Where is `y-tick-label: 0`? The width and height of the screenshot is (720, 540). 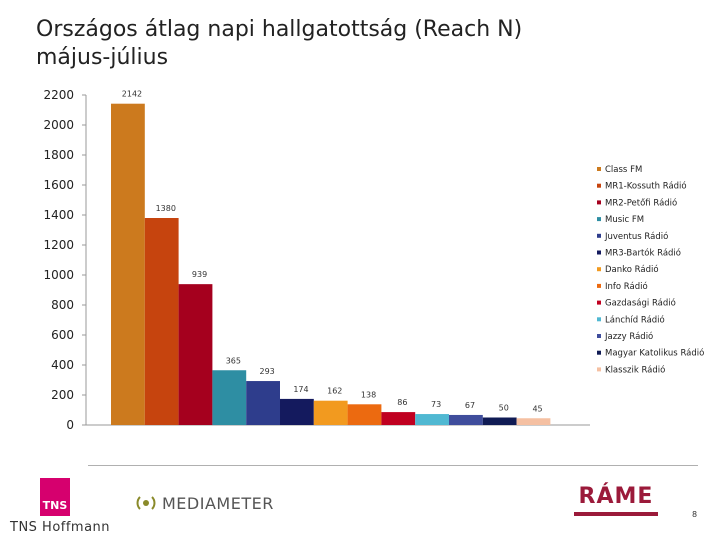 y-tick-label: 0 is located at coordinates (70, 425).